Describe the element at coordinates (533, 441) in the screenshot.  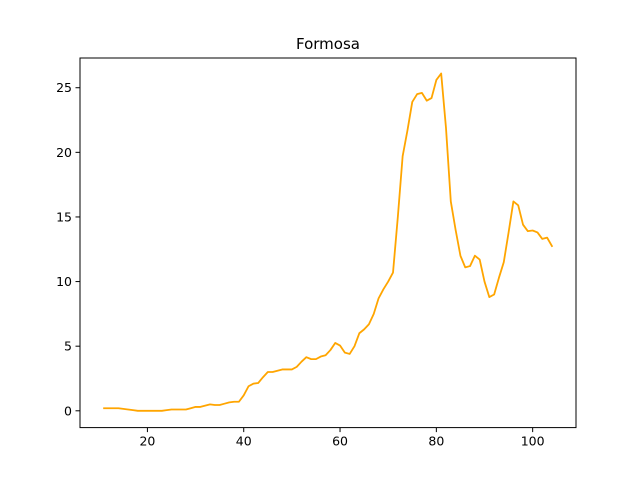
I see `x-tick-label: 100` at that location.